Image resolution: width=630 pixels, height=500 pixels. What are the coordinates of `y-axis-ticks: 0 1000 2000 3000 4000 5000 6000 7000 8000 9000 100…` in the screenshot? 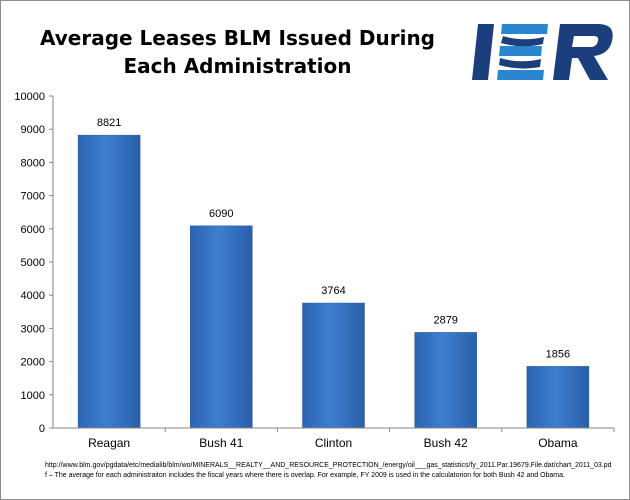 It's located at (33, 263).